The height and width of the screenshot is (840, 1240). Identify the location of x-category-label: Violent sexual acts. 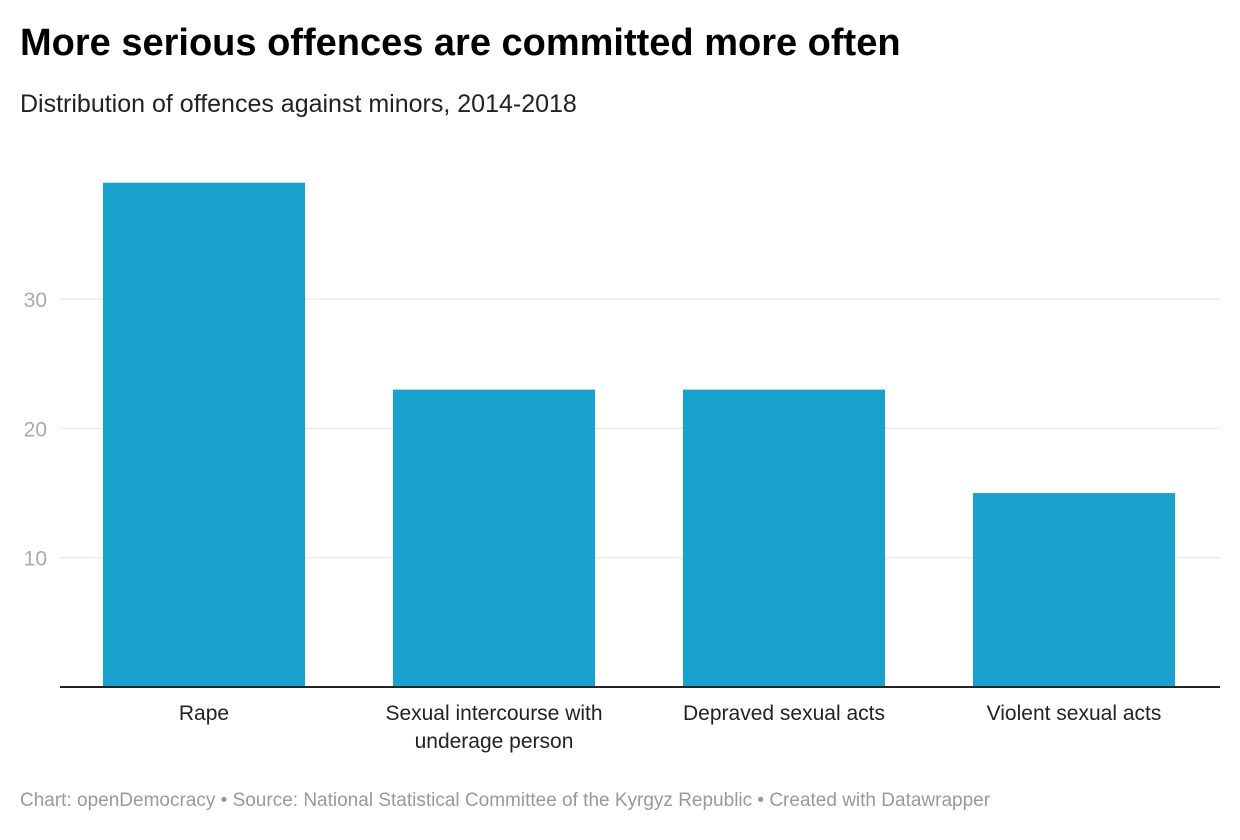
(1074, 713).